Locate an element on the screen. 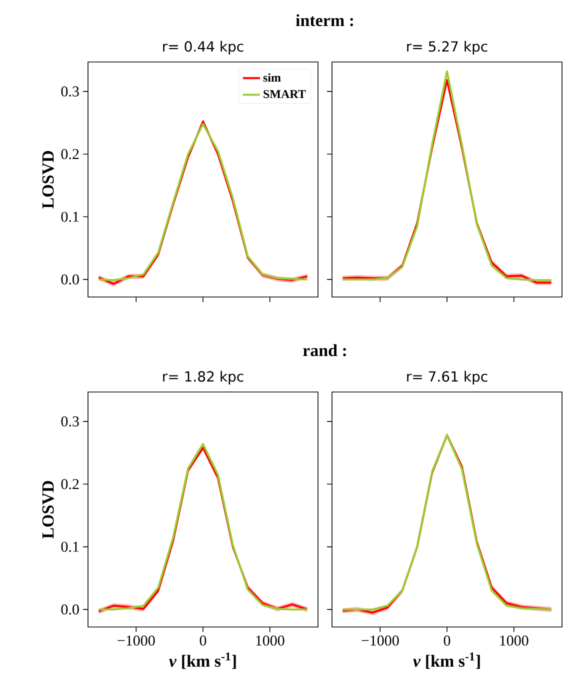 The width and height of the screenshot is (570, 693). chart-title: r= 1.82 kpc is located at coordinates (203, 377).